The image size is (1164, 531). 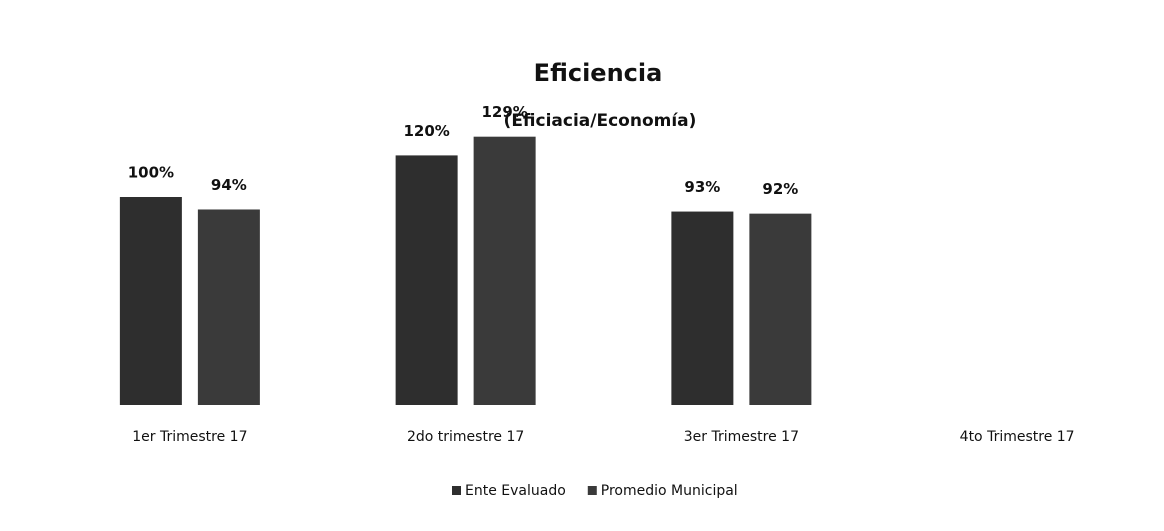 I want to click on data-label: 120%, so click(x=426, y=131).